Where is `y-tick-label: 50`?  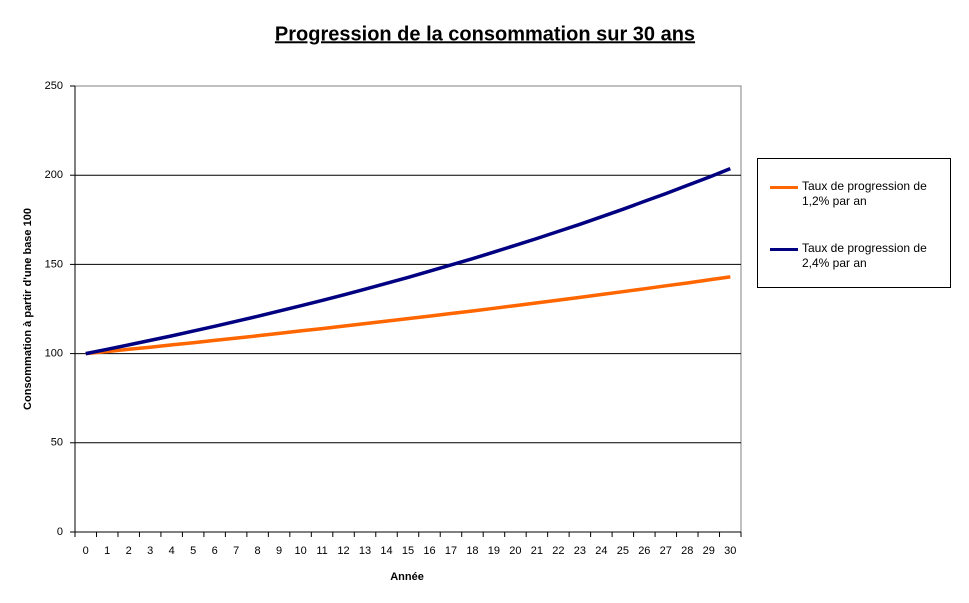 y-tick-label: 50 is located at coordinates (57, 443).